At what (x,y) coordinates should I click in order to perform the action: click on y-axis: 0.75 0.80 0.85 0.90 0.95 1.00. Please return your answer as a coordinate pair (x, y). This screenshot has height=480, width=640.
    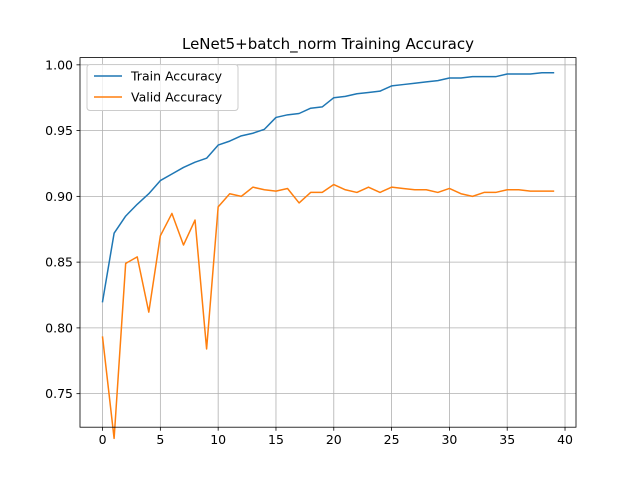
    Looking at the image, I should click on (62, 229).